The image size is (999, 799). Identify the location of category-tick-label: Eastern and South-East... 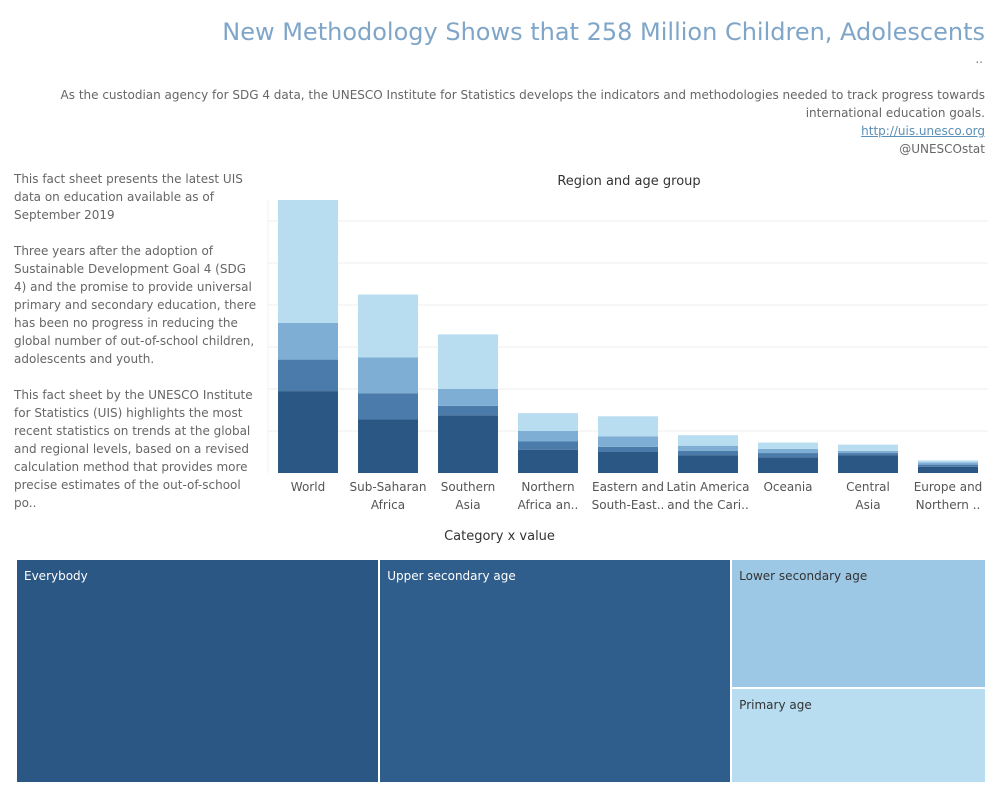
(628, 496).